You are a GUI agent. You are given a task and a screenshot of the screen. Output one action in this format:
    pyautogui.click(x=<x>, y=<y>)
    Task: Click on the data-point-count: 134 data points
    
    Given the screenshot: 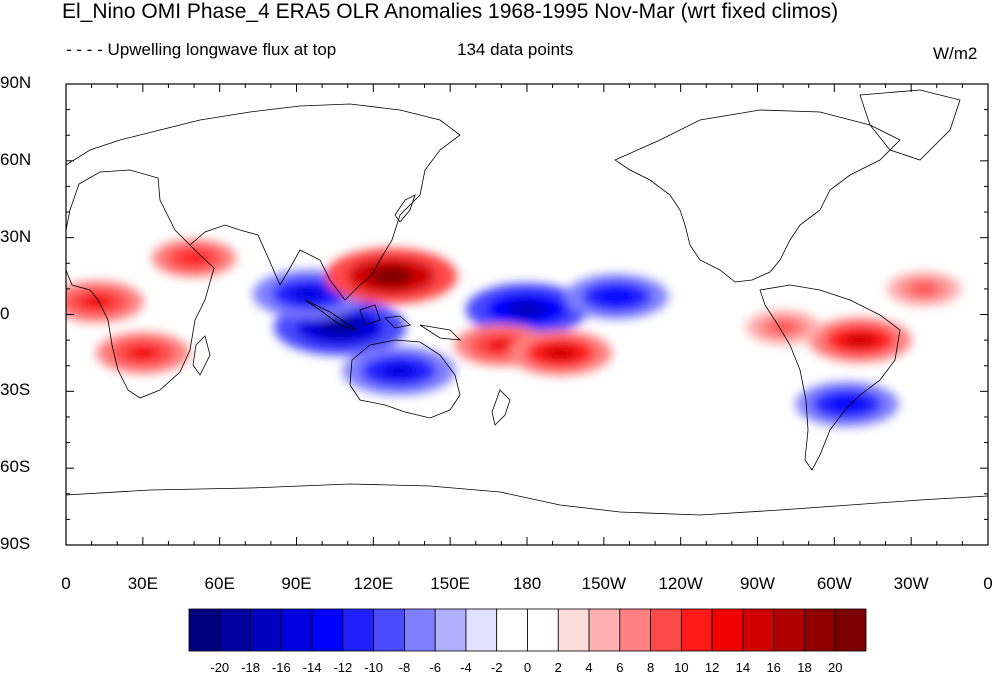 What is the action you would take?
    pyautogui.click(x=515, y=49)
    